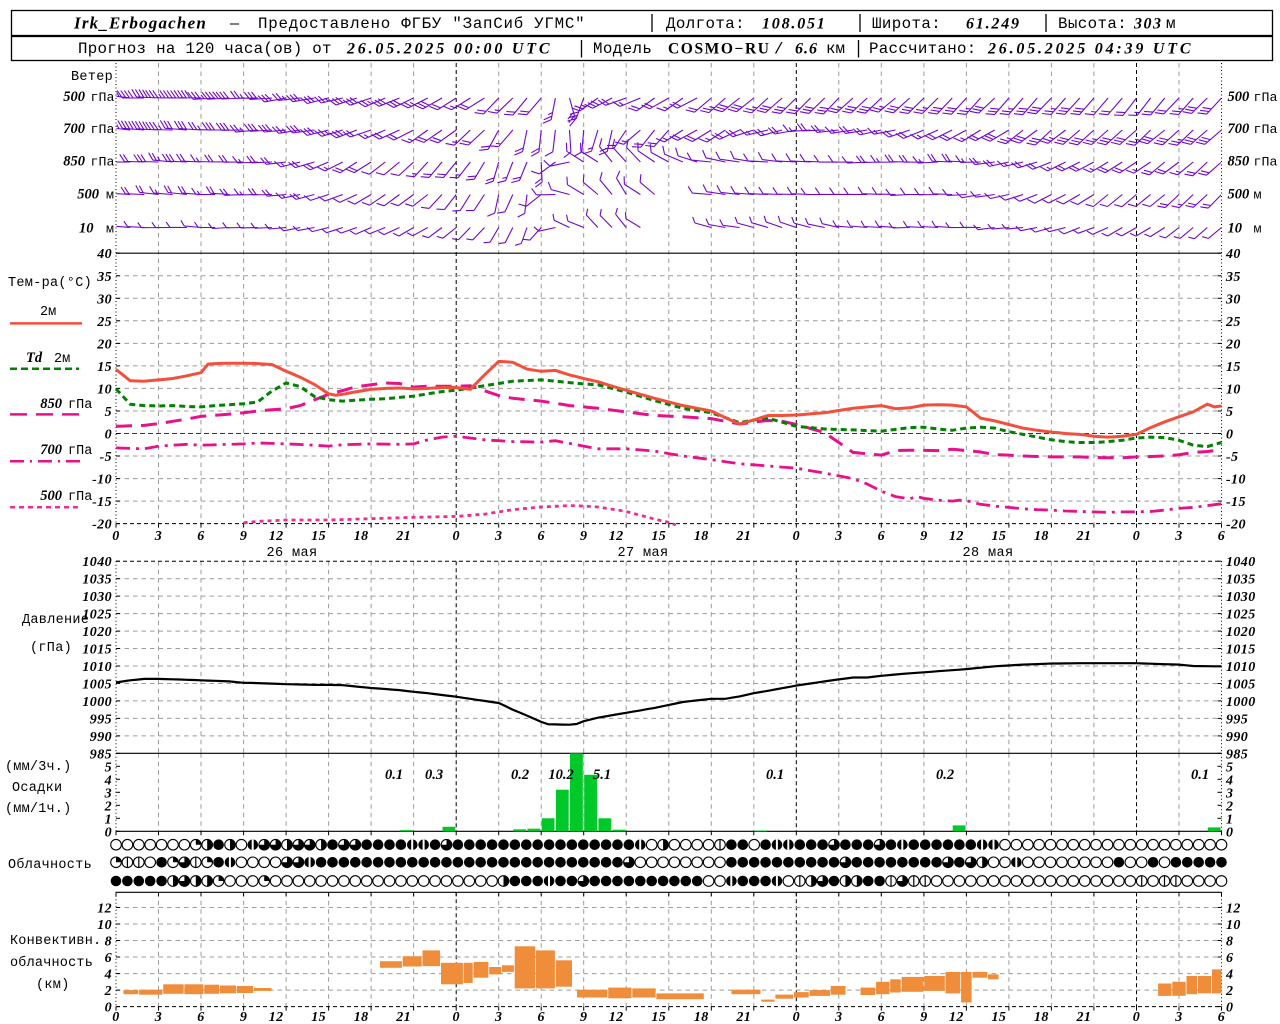 This screenshot has width=1280, height=1024. What do you see at coordinates (104, 254) in the screenshot?
I see `svg-text: 40` at bounding box center [104, 254].